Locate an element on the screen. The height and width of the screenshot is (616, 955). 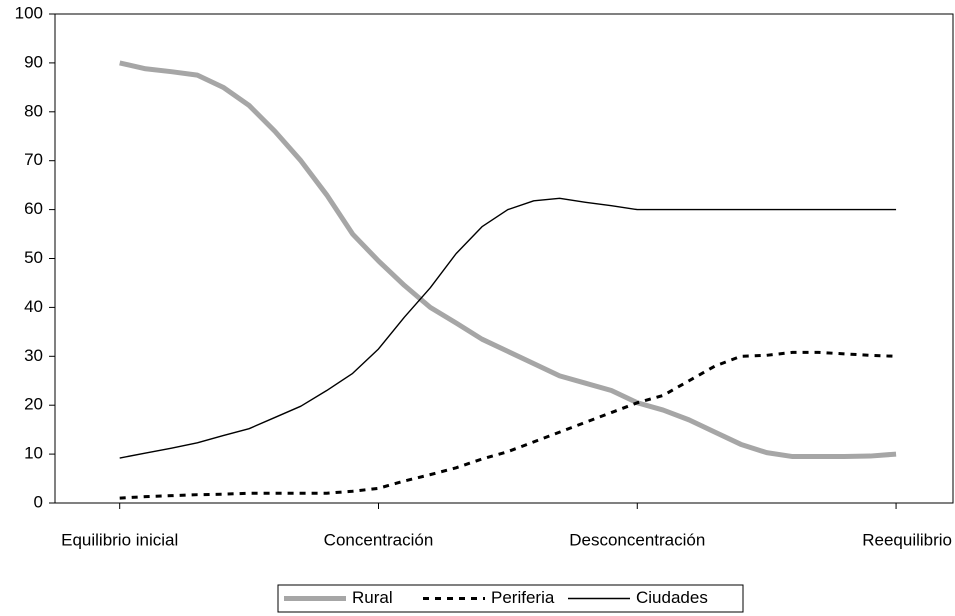
y-tick-label: 100 is located at coordinates (29, 12).